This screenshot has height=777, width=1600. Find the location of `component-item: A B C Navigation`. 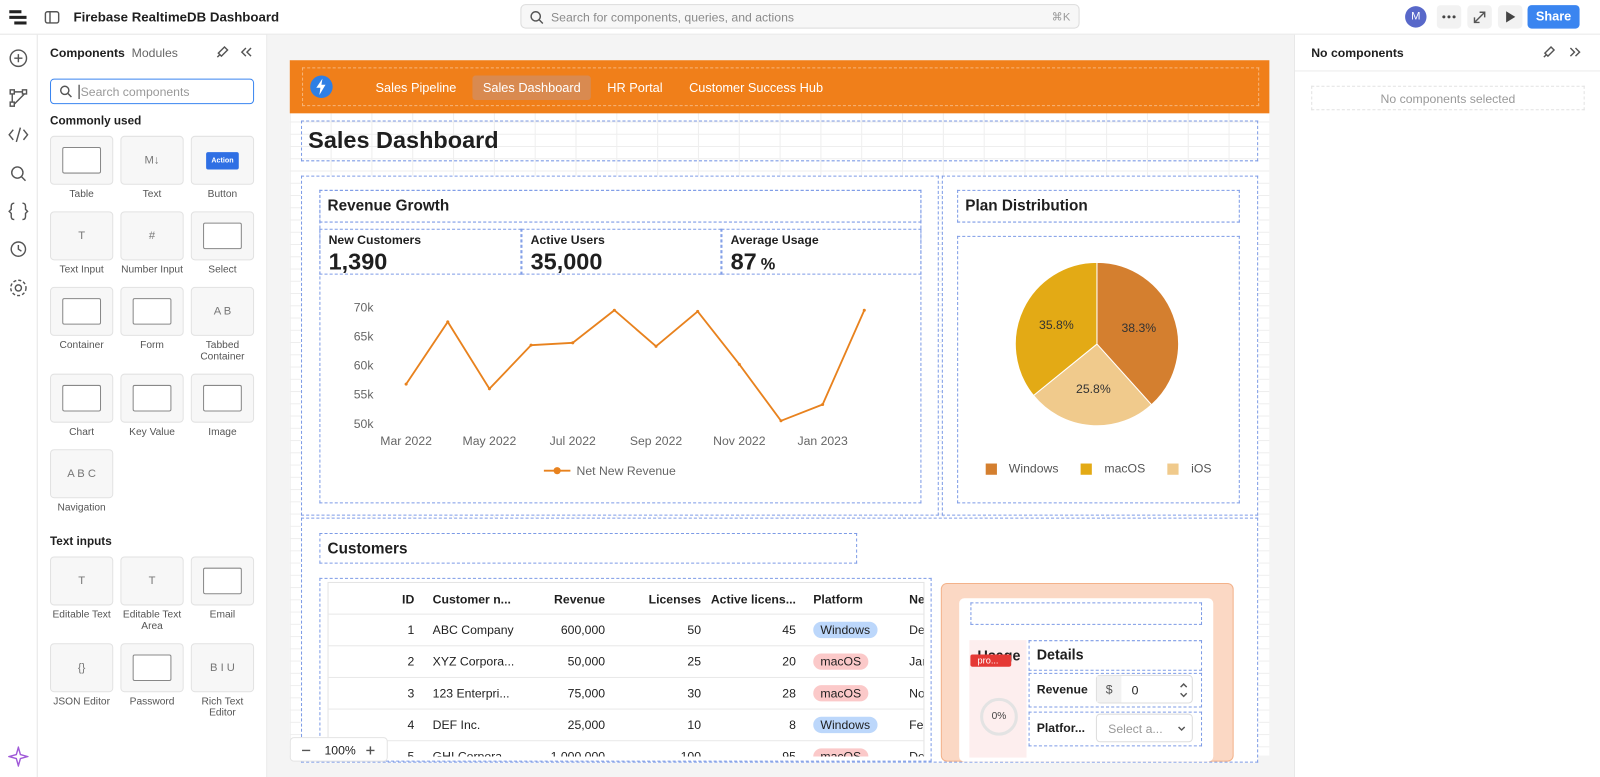

component-item: A B C Navigation is located at coordinates (81, 481).